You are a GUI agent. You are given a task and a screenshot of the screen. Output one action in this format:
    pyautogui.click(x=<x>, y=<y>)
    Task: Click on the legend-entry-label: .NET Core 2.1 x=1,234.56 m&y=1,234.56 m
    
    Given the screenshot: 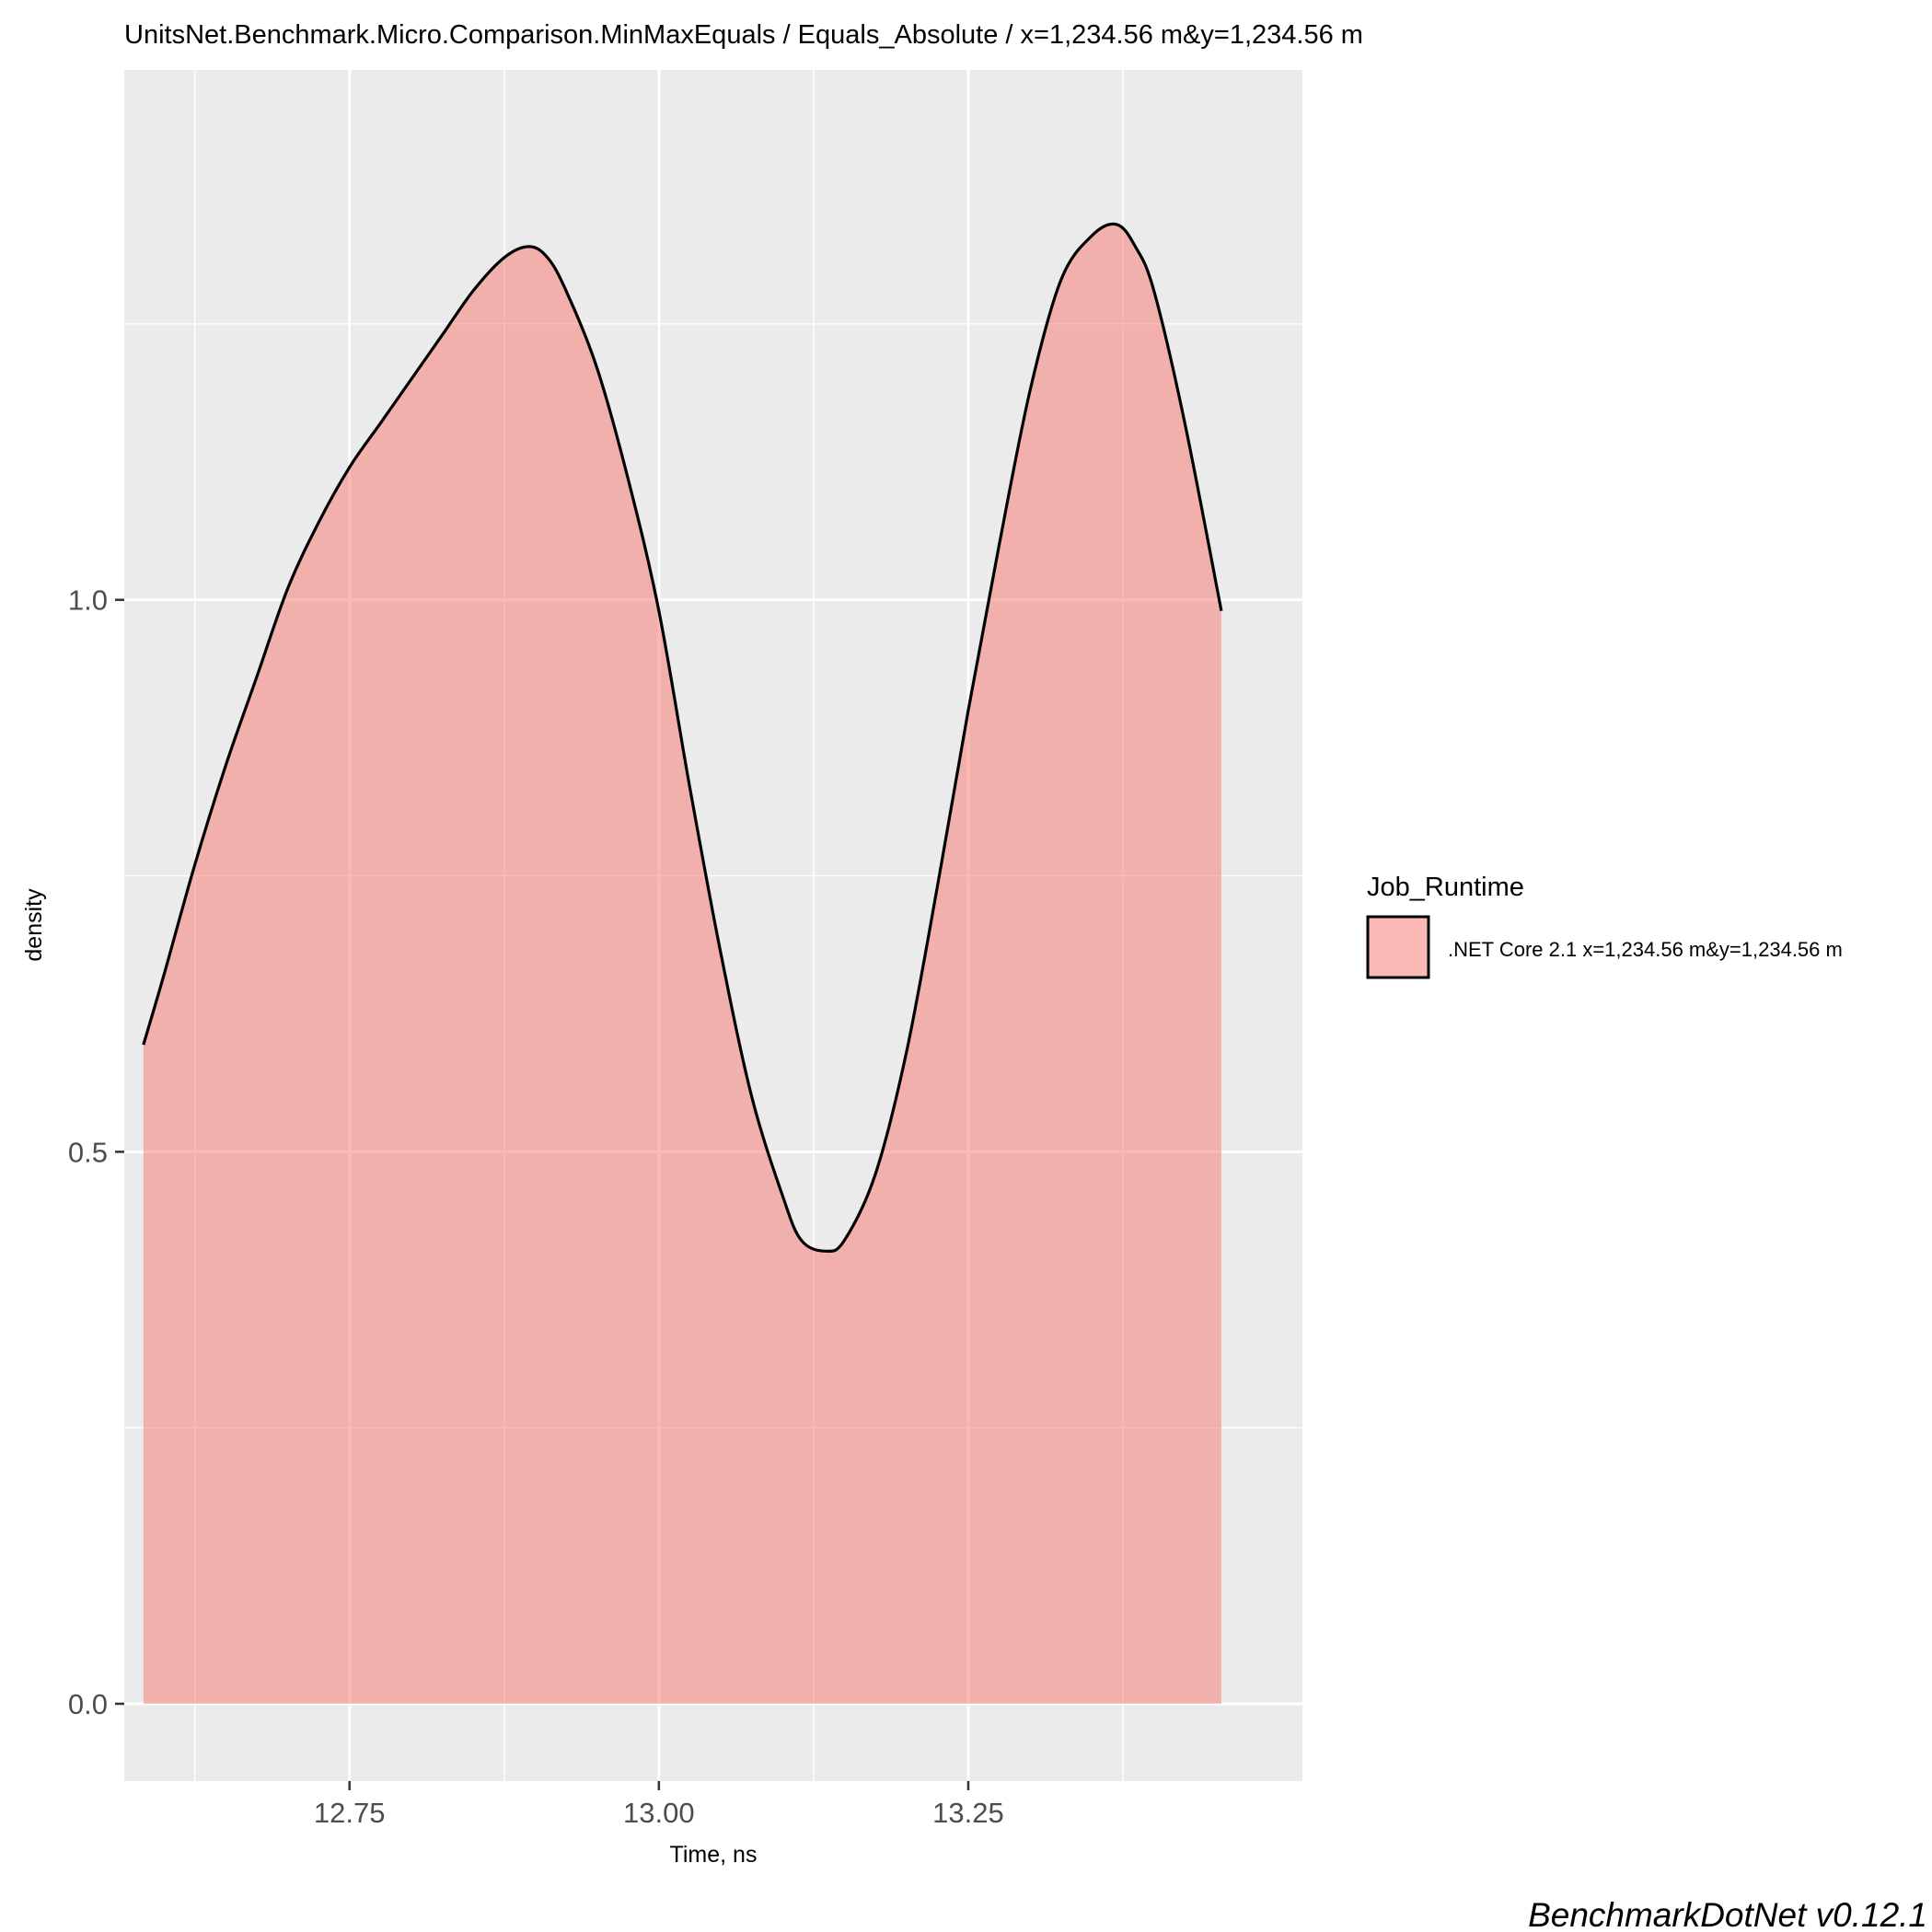 What is the action you would take?
    pyautogui.click(x=1646, y=950)
    